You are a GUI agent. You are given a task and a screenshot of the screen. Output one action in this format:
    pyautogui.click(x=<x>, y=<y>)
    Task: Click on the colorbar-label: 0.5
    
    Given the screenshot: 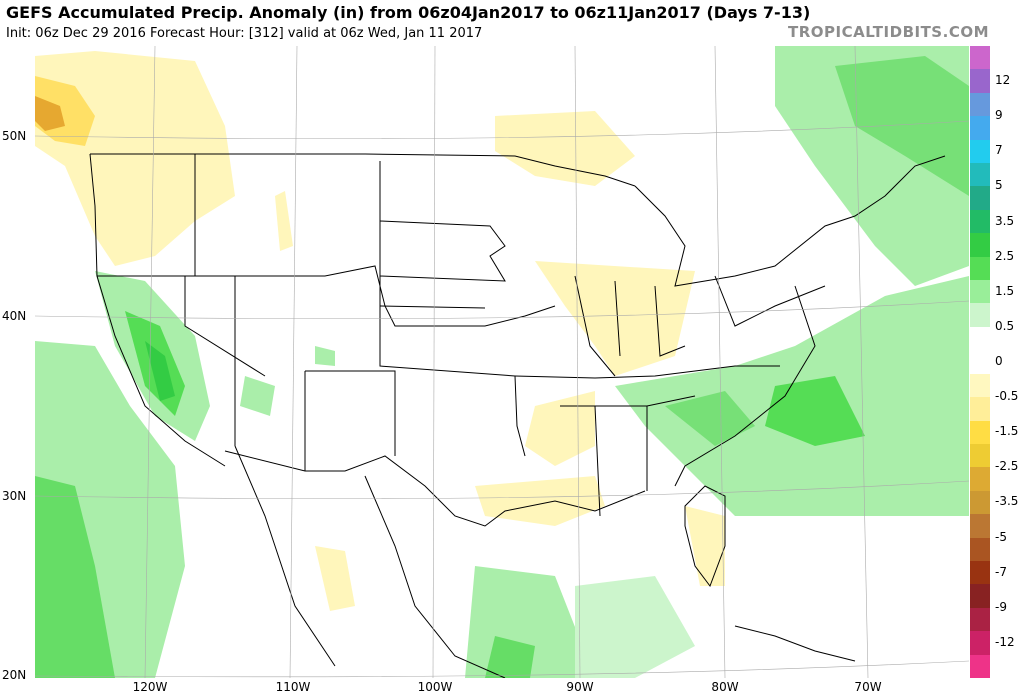 What is the action you would take?
    pyautogui.click(x=1005, y=325)
    